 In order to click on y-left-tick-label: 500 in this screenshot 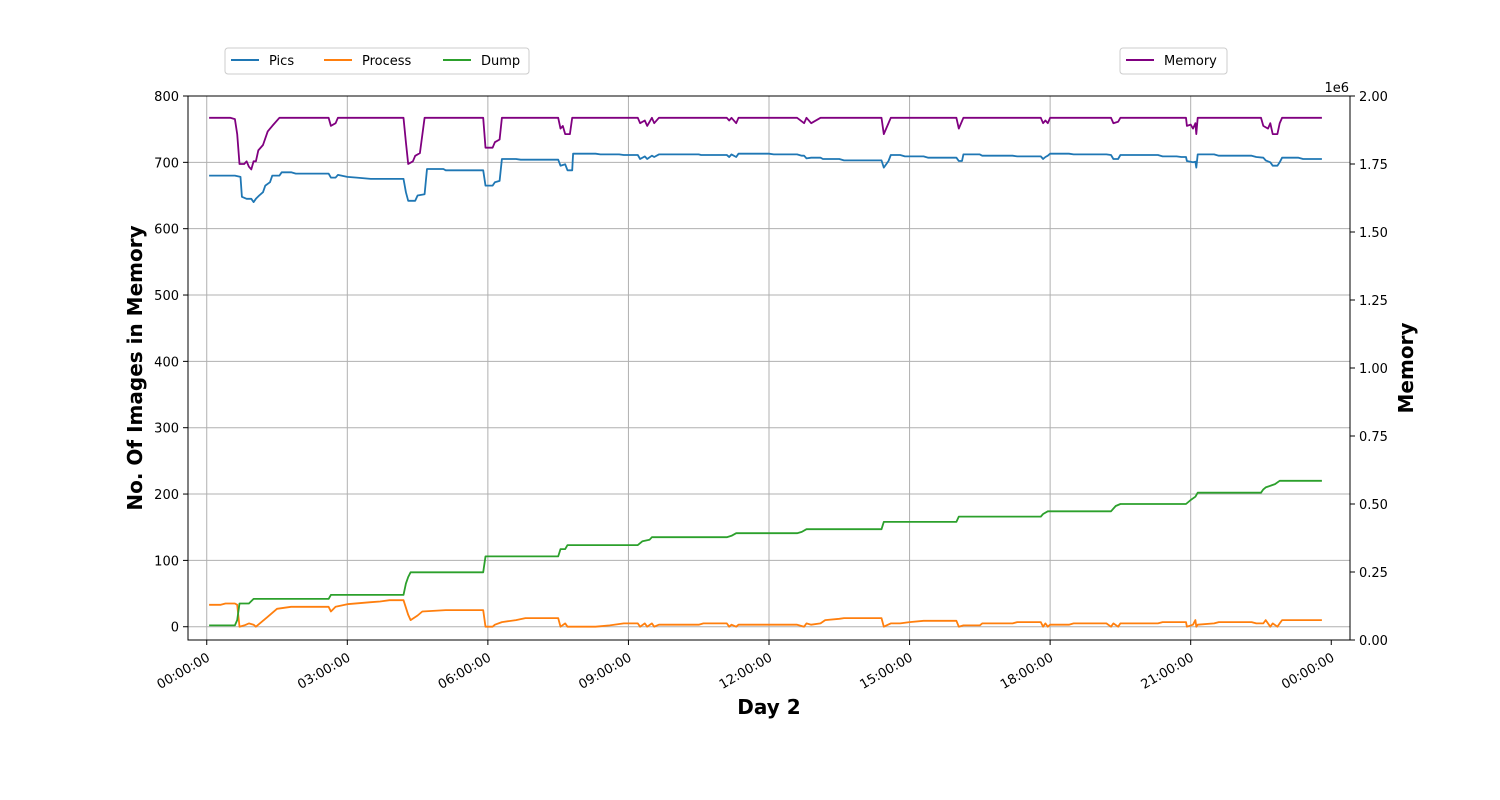, I will do `click(166, 296)`.